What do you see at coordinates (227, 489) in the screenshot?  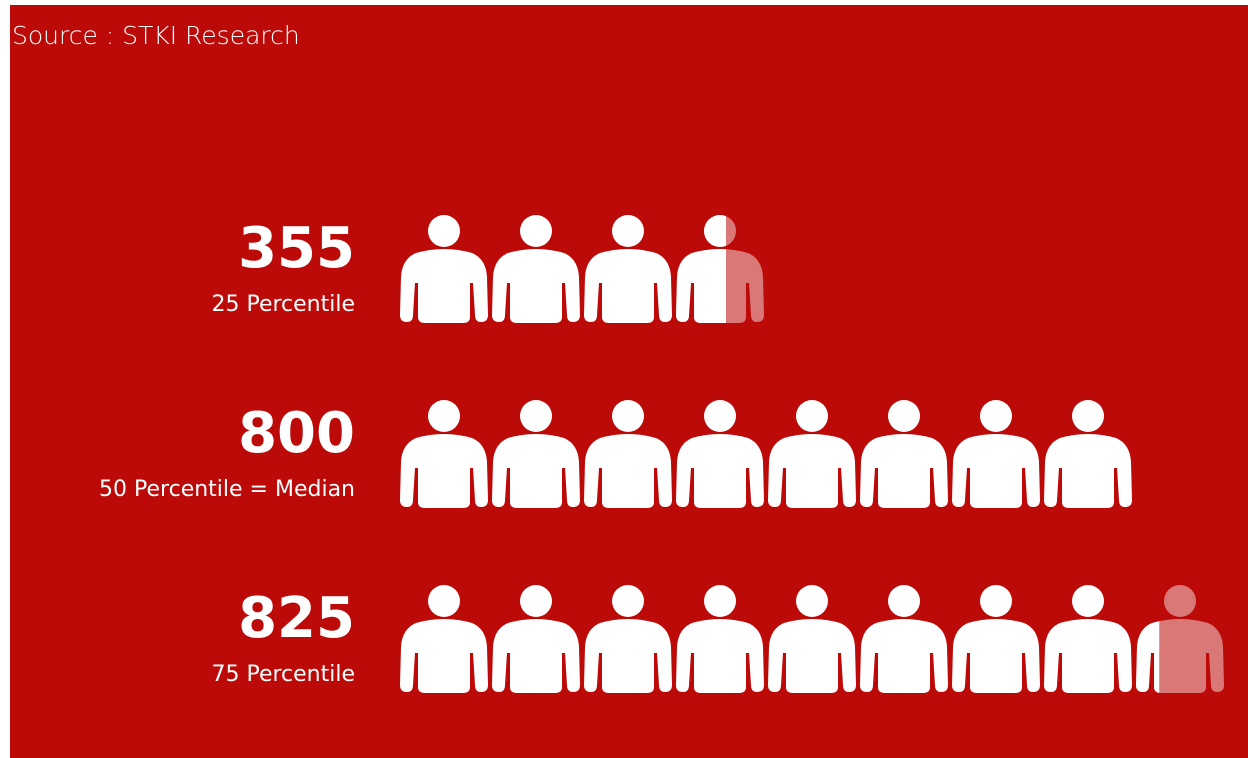 I see `category-label: 50 Percentile = Median` at bounding box center [227, 489].